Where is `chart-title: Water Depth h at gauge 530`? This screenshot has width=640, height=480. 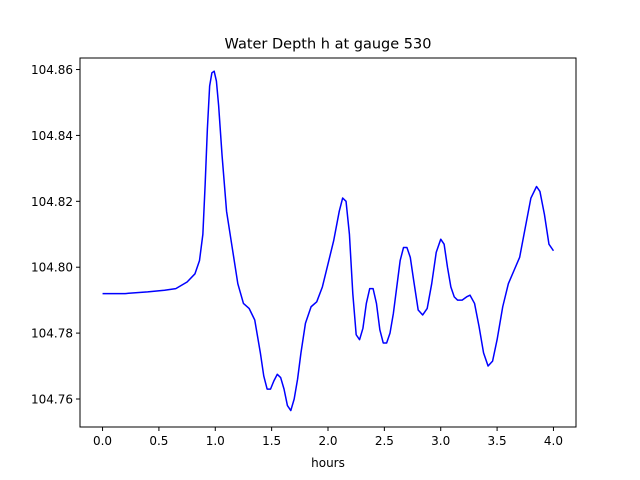
chart-title: Water Depth h at gauge 530 is located at coordinates (328, 45).